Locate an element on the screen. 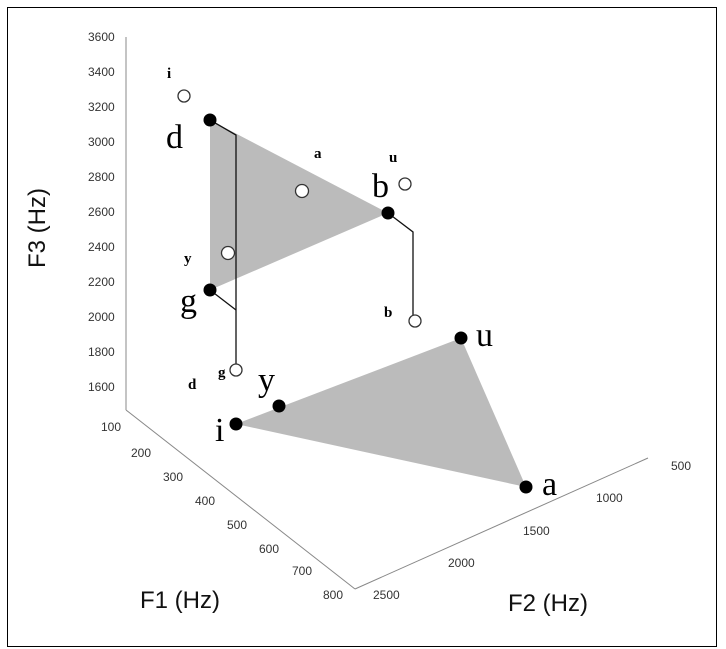 This screenshot has height=649, width=726. z-tick-label: 3000 is located at coordinates (101, 142).